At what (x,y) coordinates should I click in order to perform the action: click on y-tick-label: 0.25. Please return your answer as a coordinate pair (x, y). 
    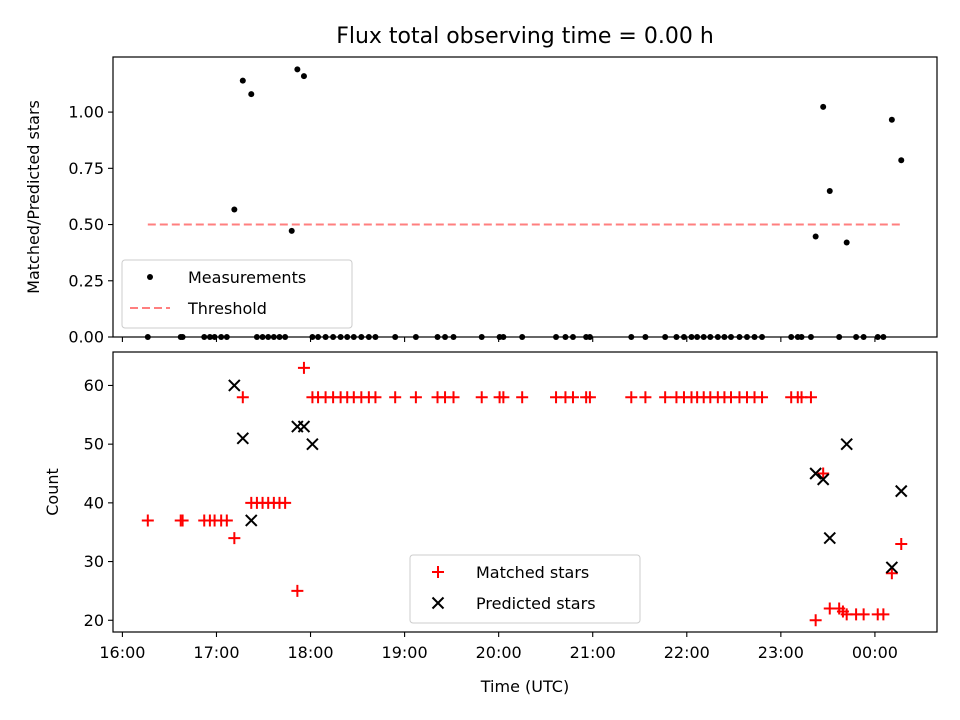
    Looking at the image, I should click on (86, 280).